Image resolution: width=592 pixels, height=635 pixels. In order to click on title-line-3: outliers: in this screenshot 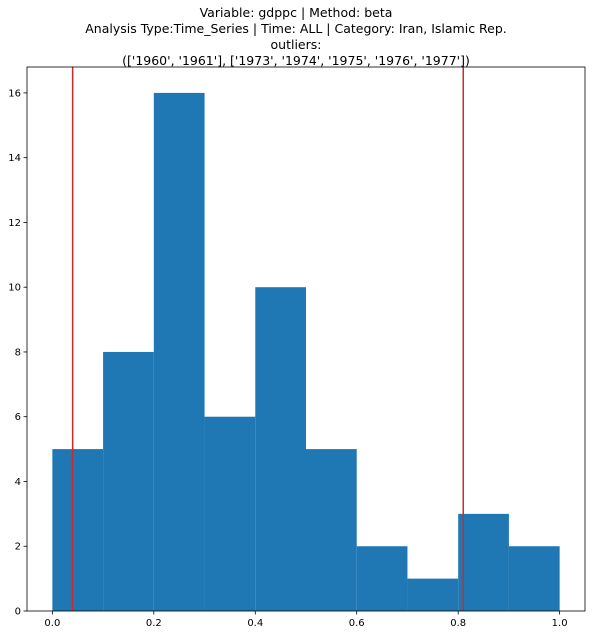, I will do `click(296, 44)`.